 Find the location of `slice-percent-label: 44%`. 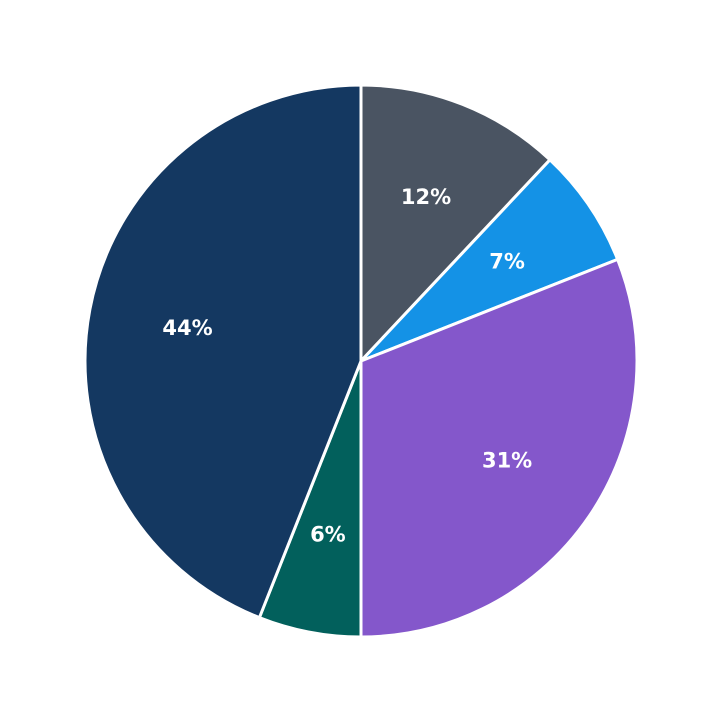

slice-percent-label: 44% is located at coordinates (187, 328).